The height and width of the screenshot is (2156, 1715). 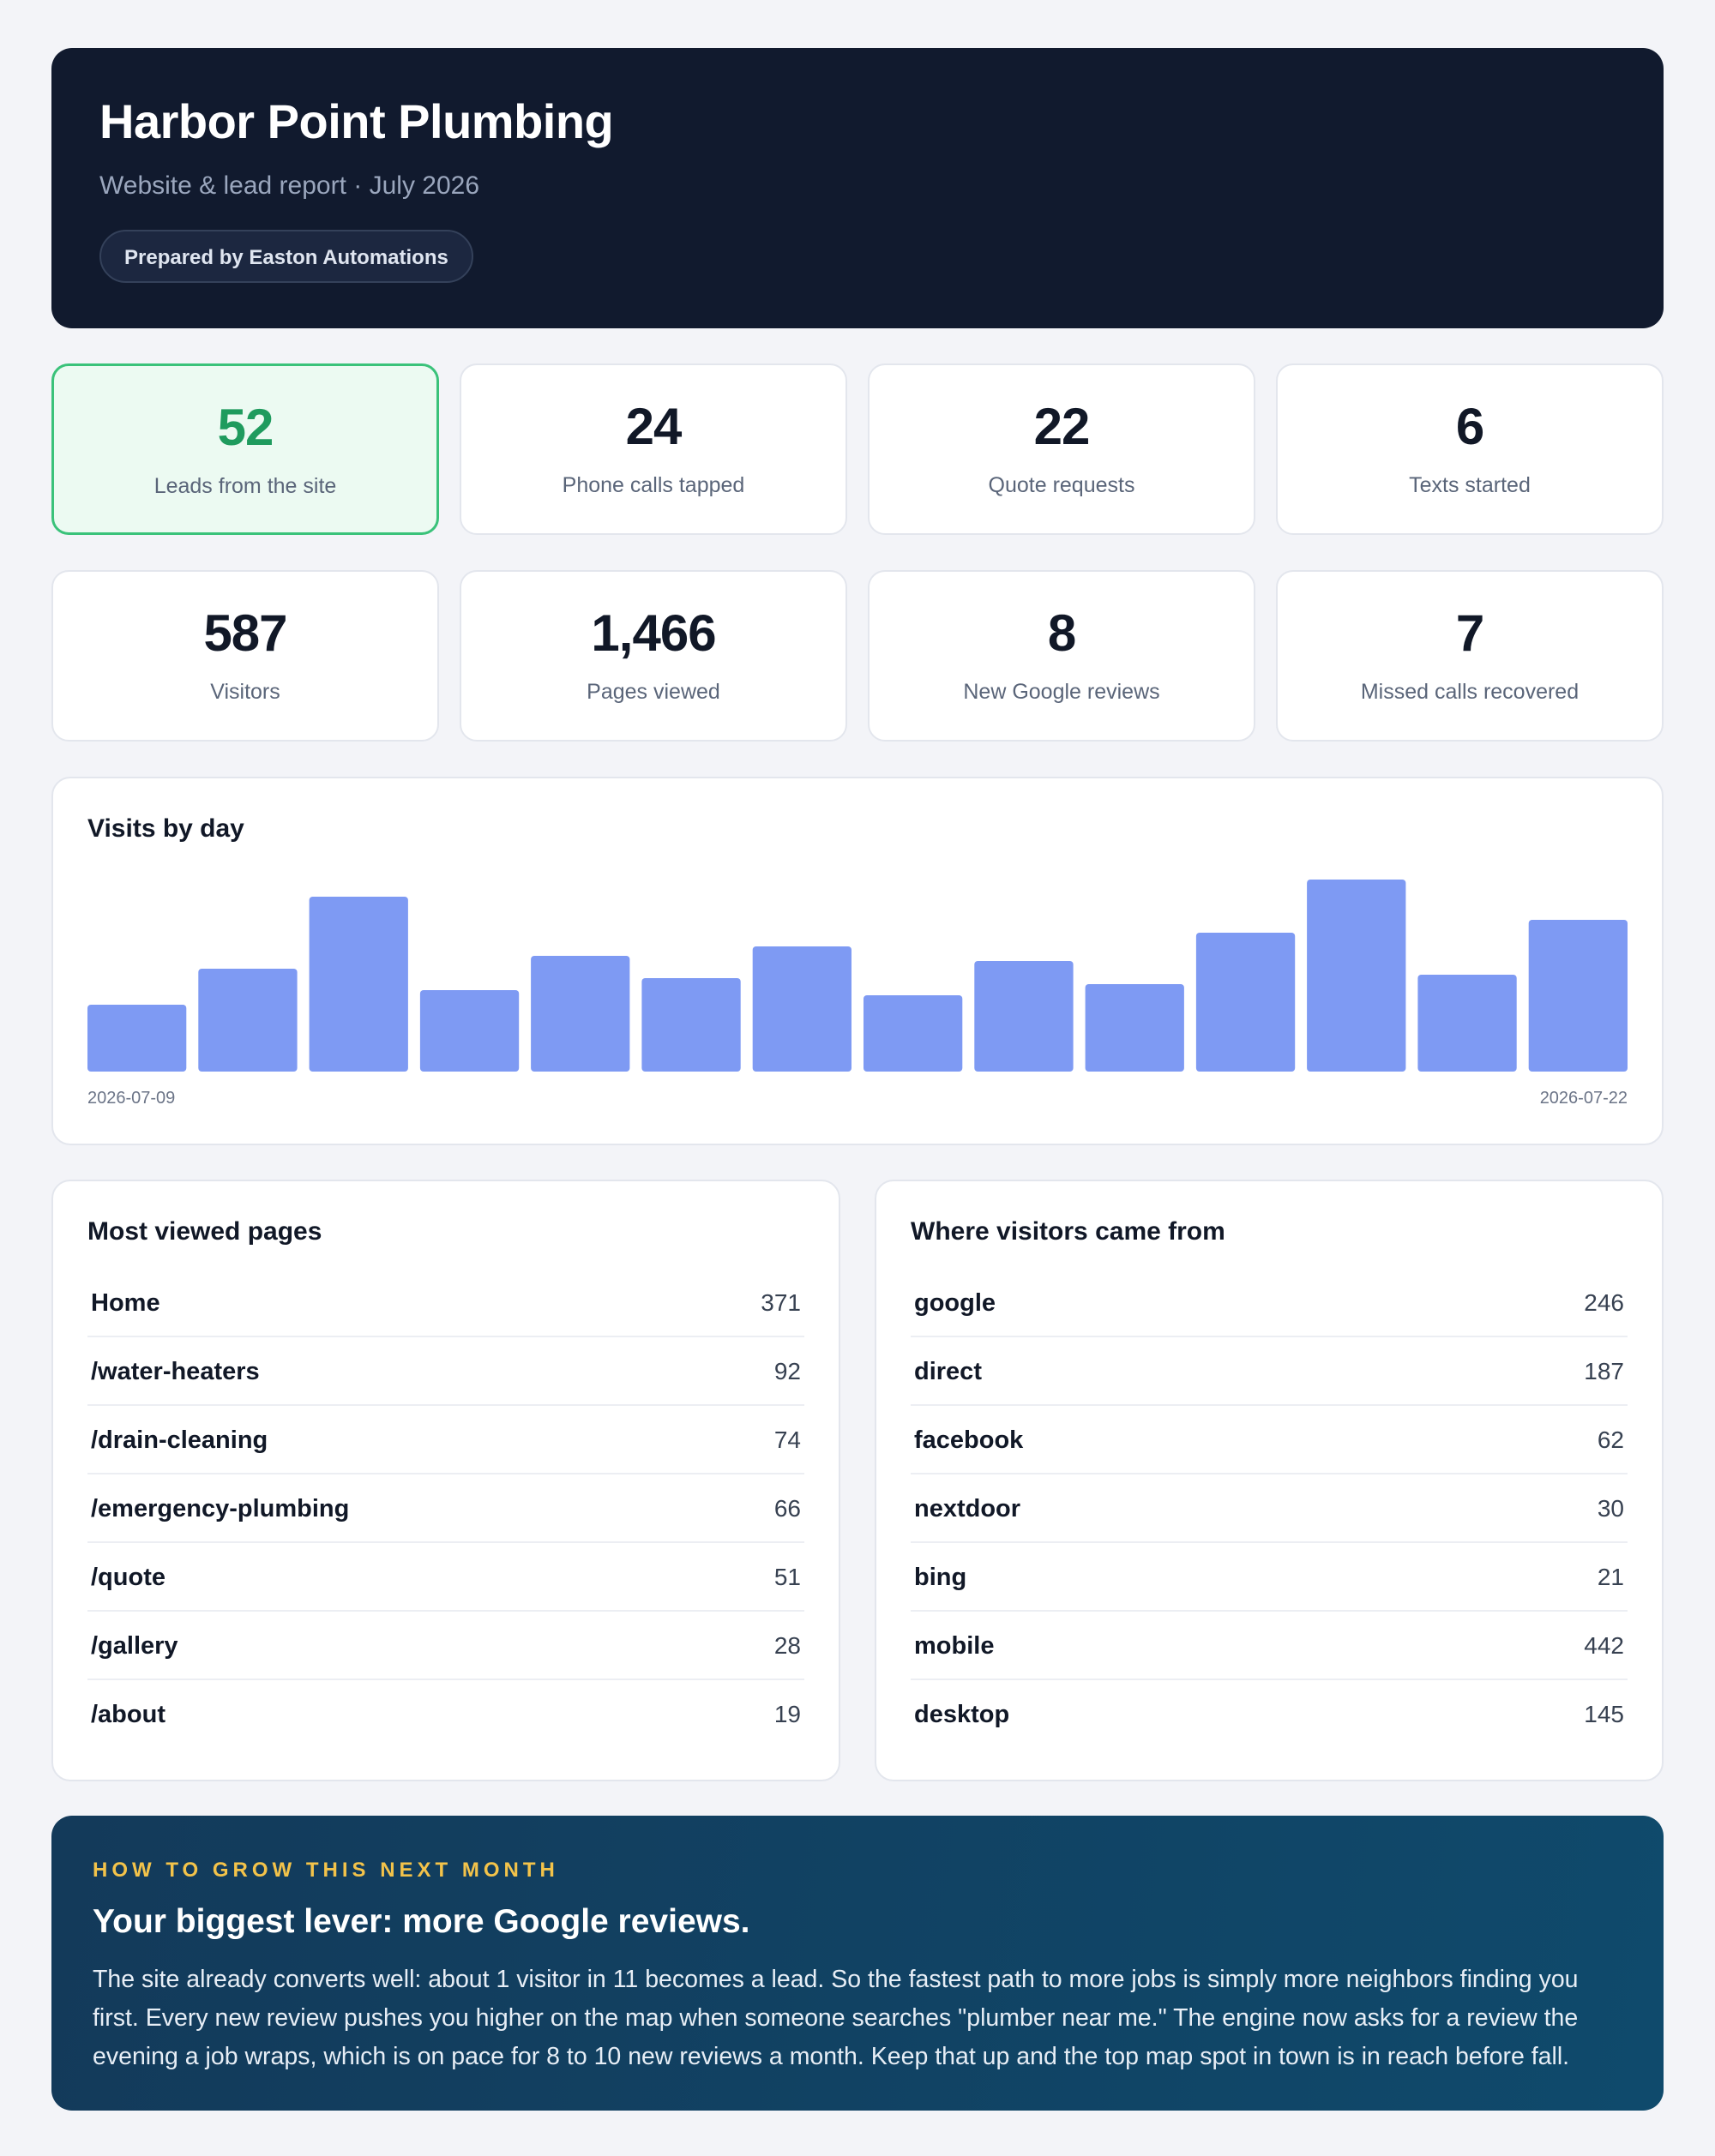 I want to click on table-row: nextdoor 30, so click(x=1270, y=1508).